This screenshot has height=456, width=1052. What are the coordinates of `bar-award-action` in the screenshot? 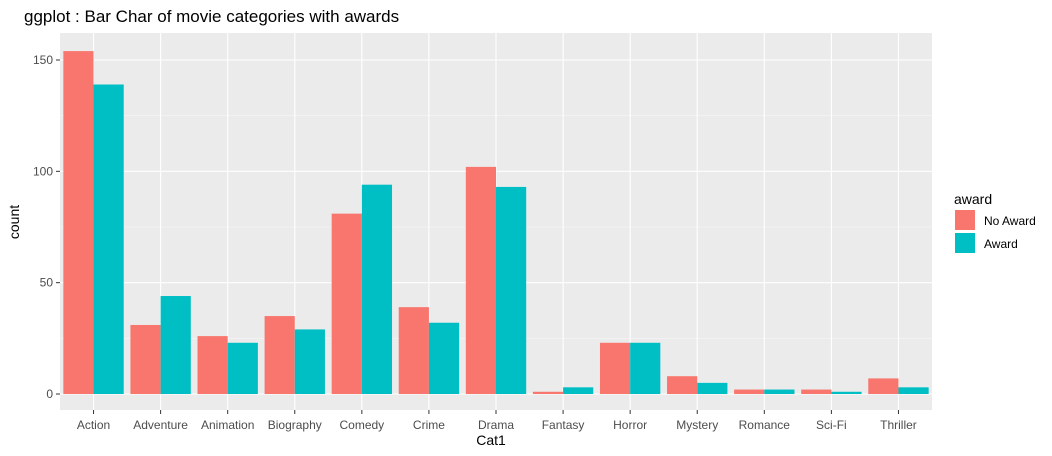 It's located at (108, 239).